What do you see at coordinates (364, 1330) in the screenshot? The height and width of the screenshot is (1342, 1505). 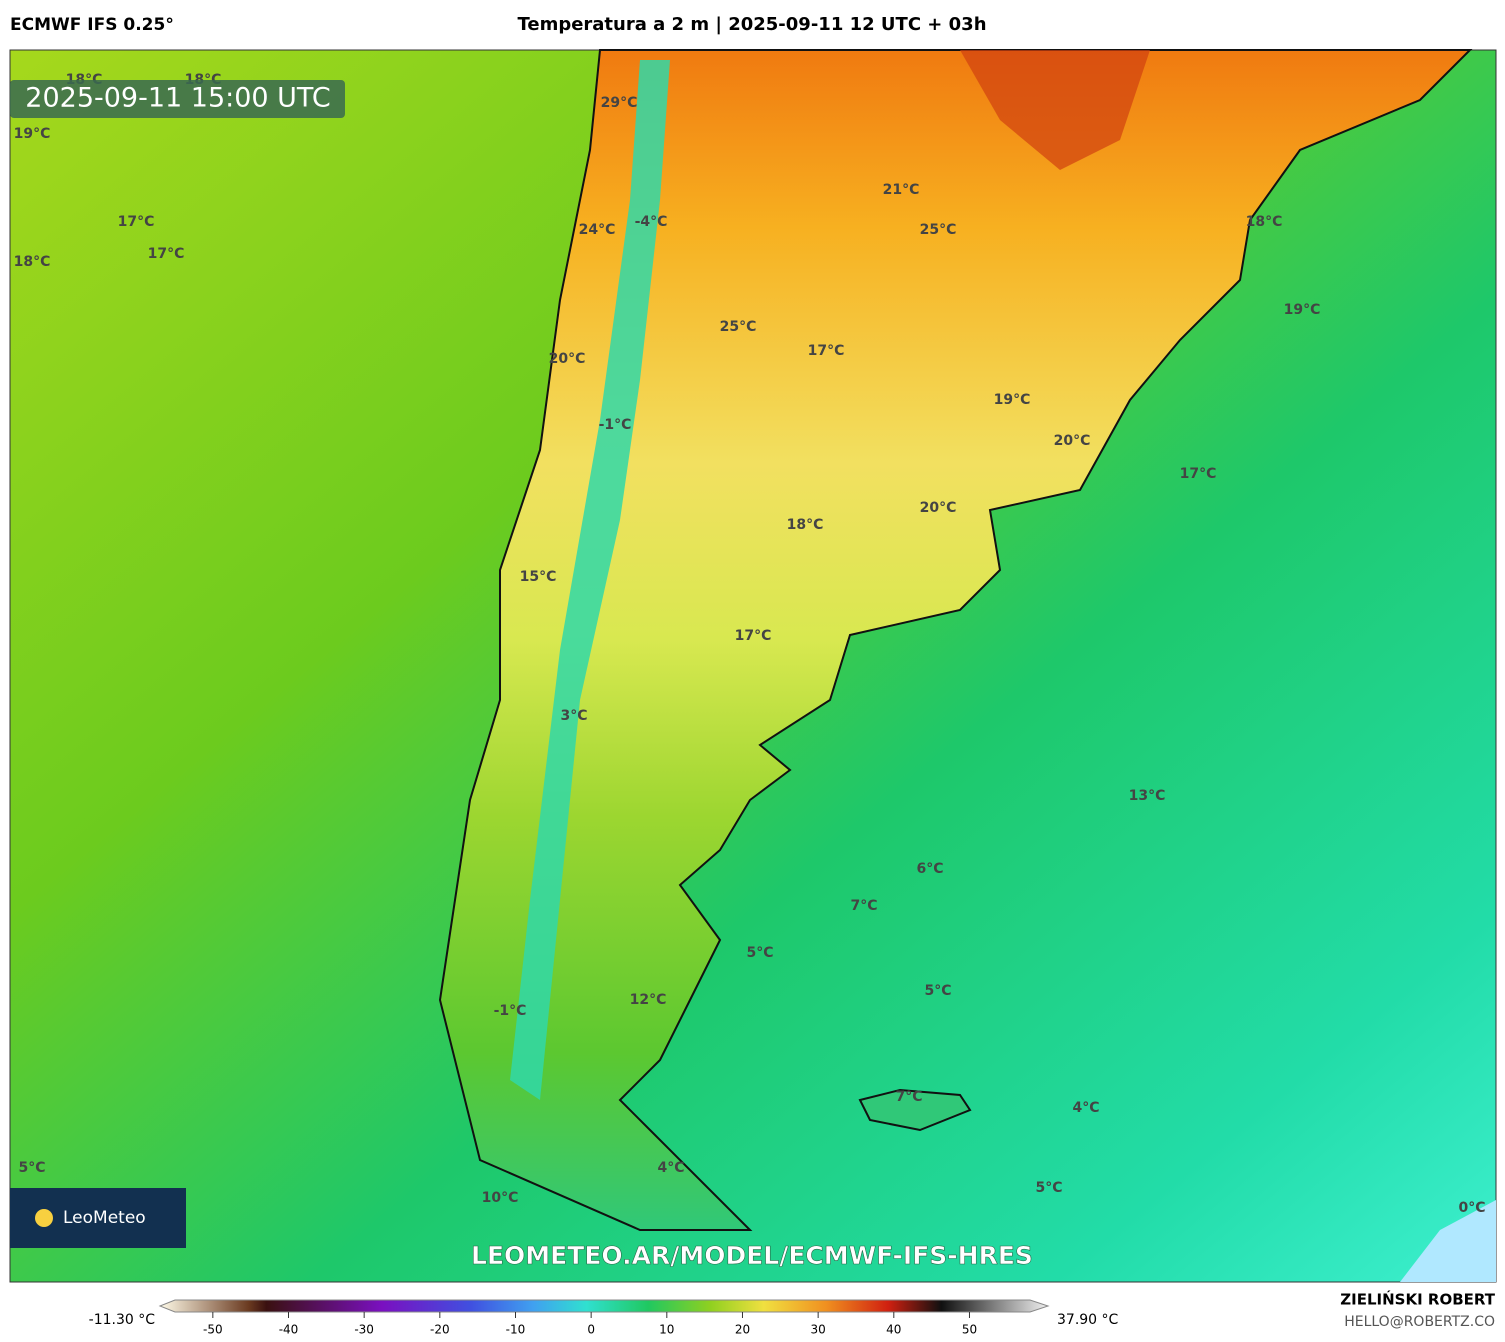 I see `colorbar-tick-label: -30` at bounding box center [364, 1330].